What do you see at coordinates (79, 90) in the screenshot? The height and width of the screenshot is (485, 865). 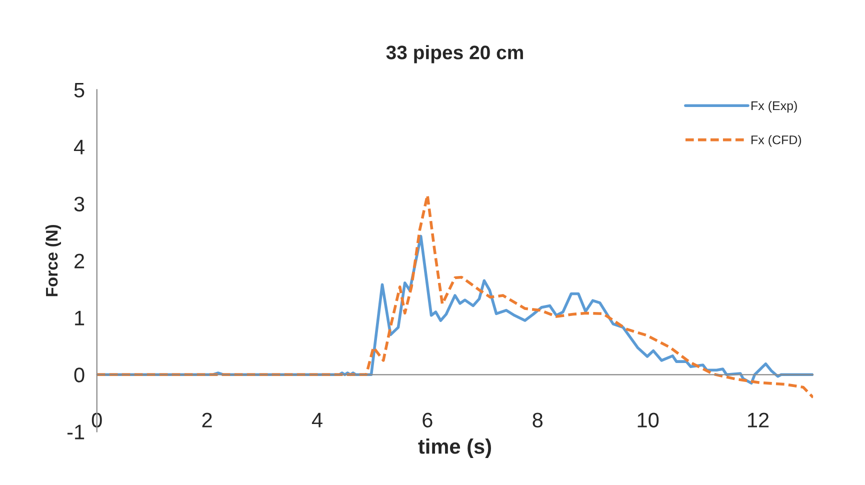 I see `y-tick-label: 5` at bounding box center [79, 90].